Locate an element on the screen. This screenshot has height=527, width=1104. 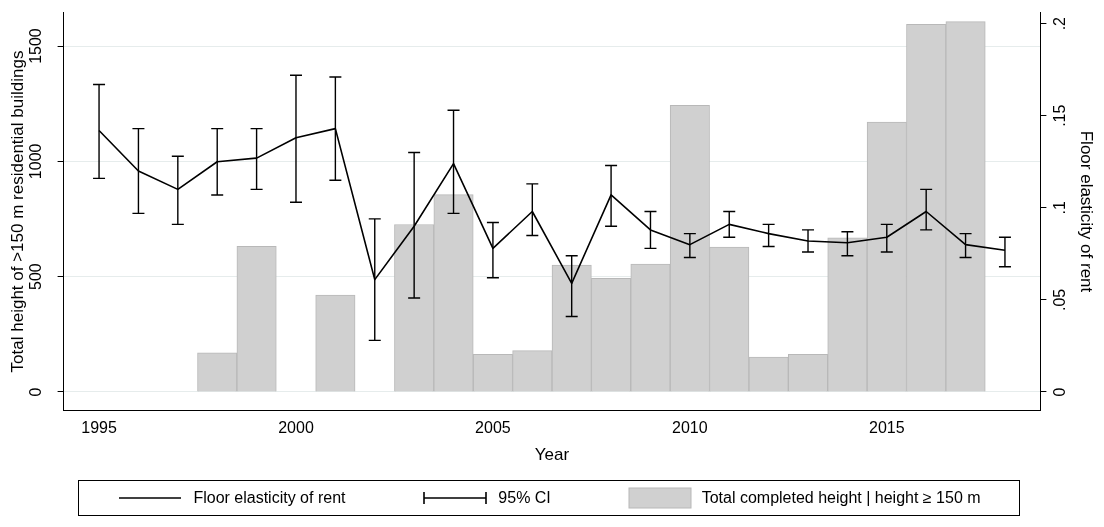
y-tick-label: 0 is located at coordinates (36, 392).